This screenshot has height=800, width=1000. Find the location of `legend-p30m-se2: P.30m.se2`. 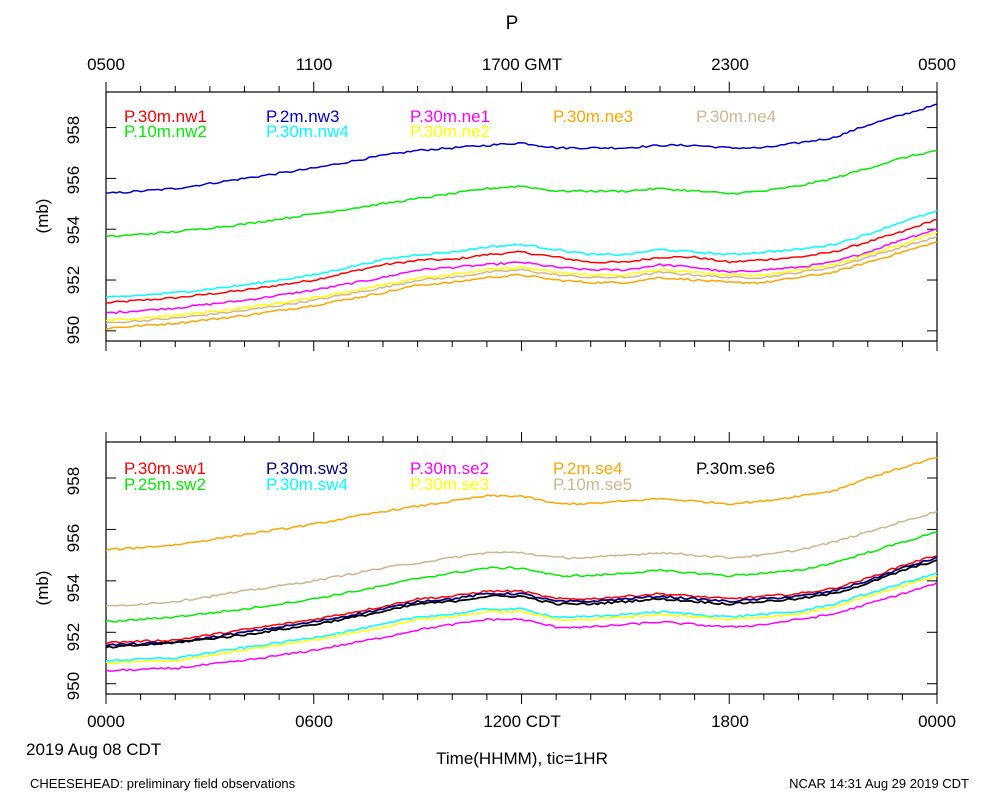

legend-p30m-se2: P.30m.se2 is located at coordinates (449, 468).